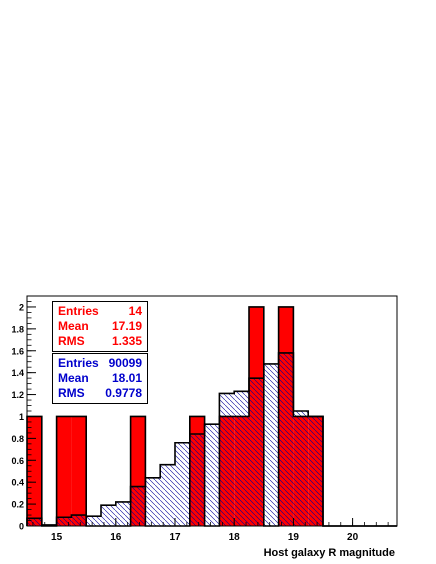 The image size is (436, 564). I want to click on stats-row-mean: Mean 17.19, so click(100, 326).